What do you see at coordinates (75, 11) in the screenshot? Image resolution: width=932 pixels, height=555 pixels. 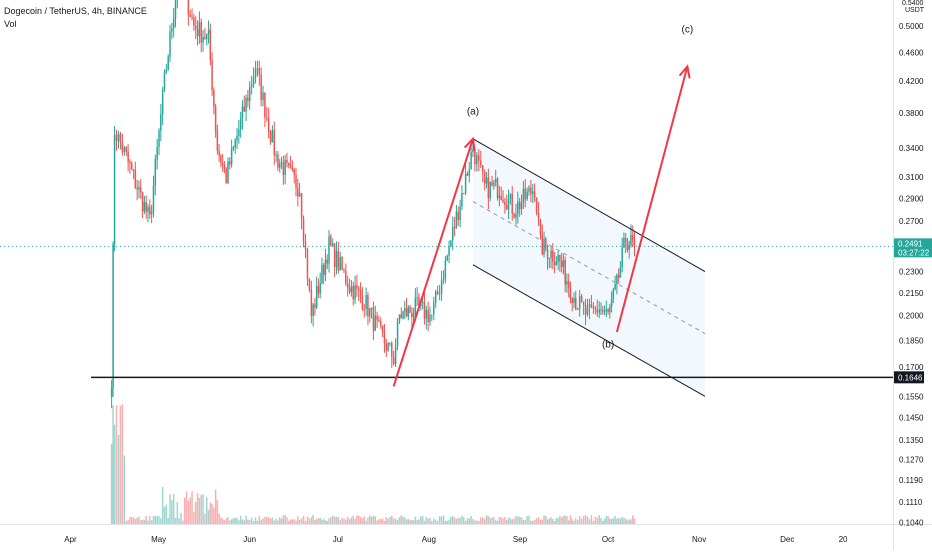 I see `symbol-title: Dogecoin / TetherUS, 4h, BINANCE` at bounding box center [75, 11].